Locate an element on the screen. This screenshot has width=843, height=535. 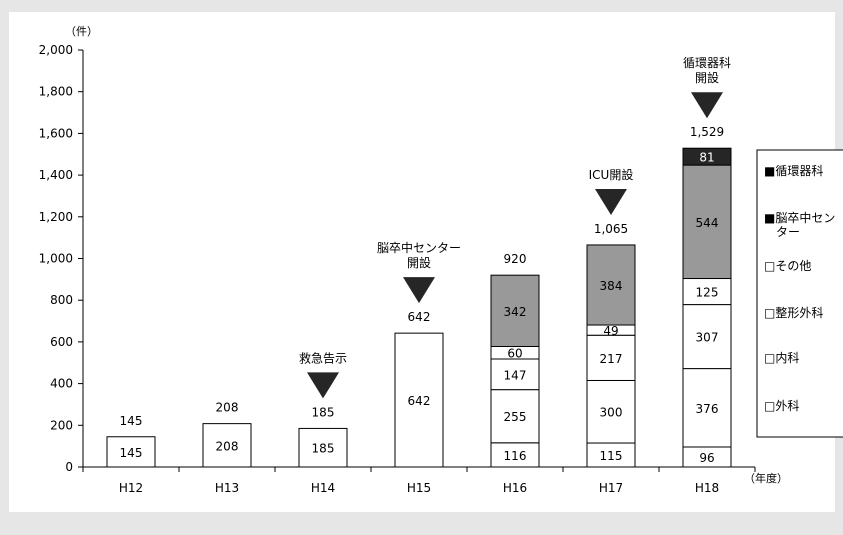
data-label: 384 is located at coordinates (611, 286).